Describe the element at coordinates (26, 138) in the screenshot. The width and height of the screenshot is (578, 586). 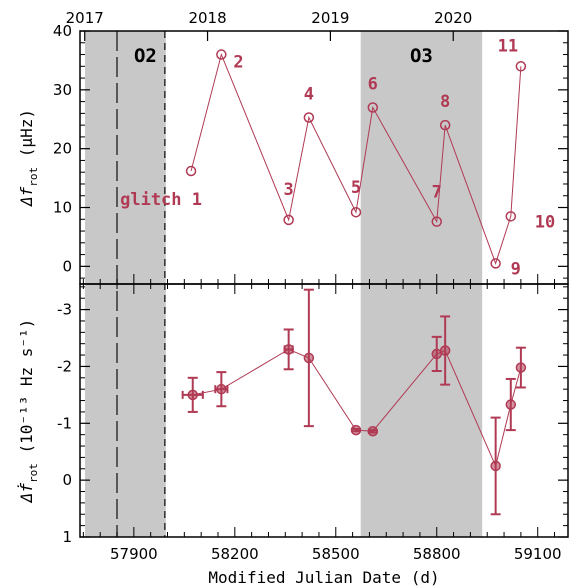
I see `top-y-axis-title-unit: (μHz)` at that location.